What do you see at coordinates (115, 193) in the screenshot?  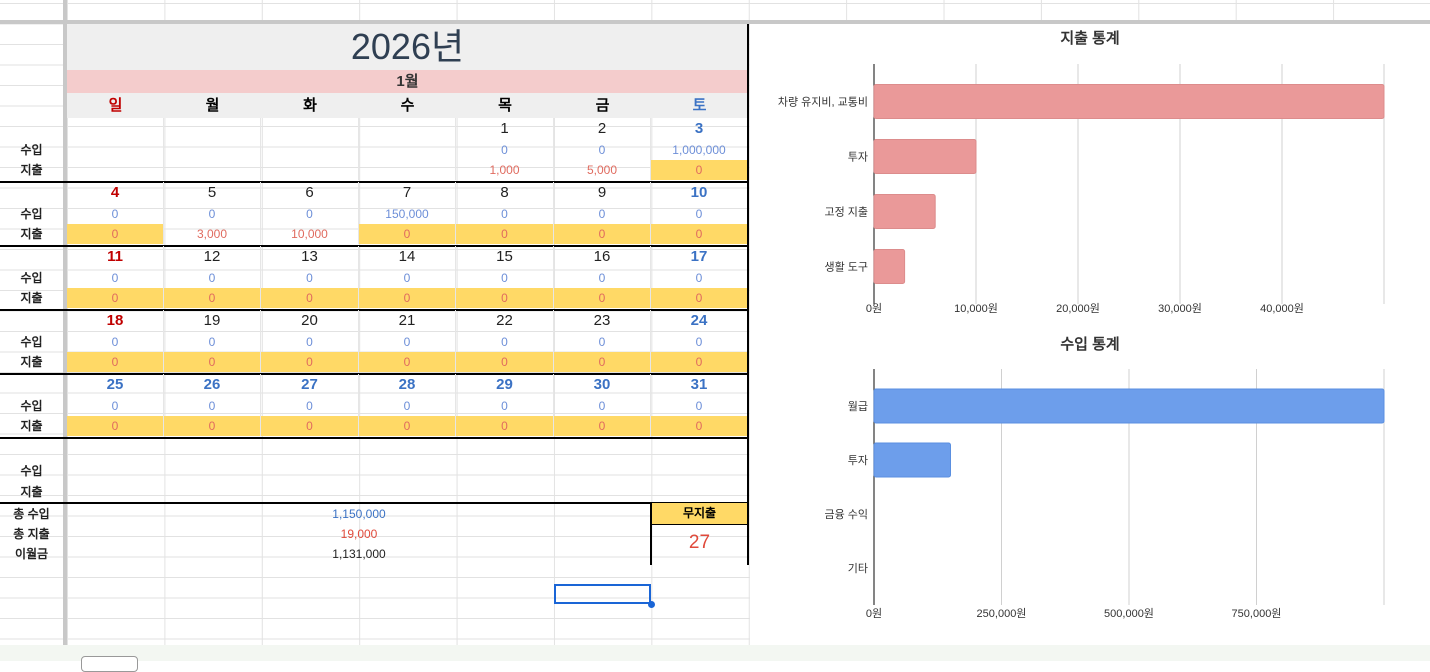 I see `date-cell: 4` at bounding box center [115, 193].